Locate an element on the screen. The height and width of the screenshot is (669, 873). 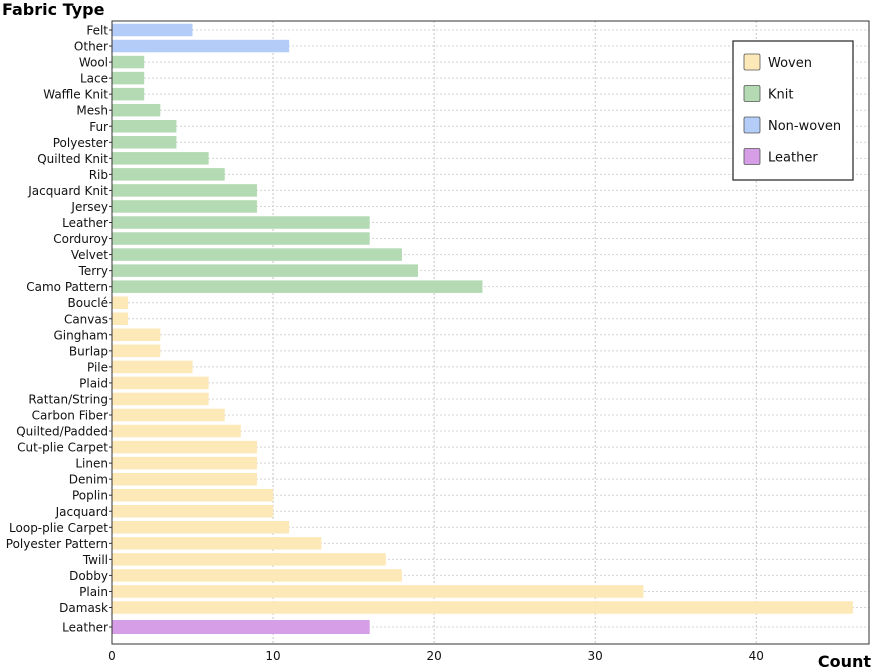
y-tick-label: Other is located at coordinates (91, 47).